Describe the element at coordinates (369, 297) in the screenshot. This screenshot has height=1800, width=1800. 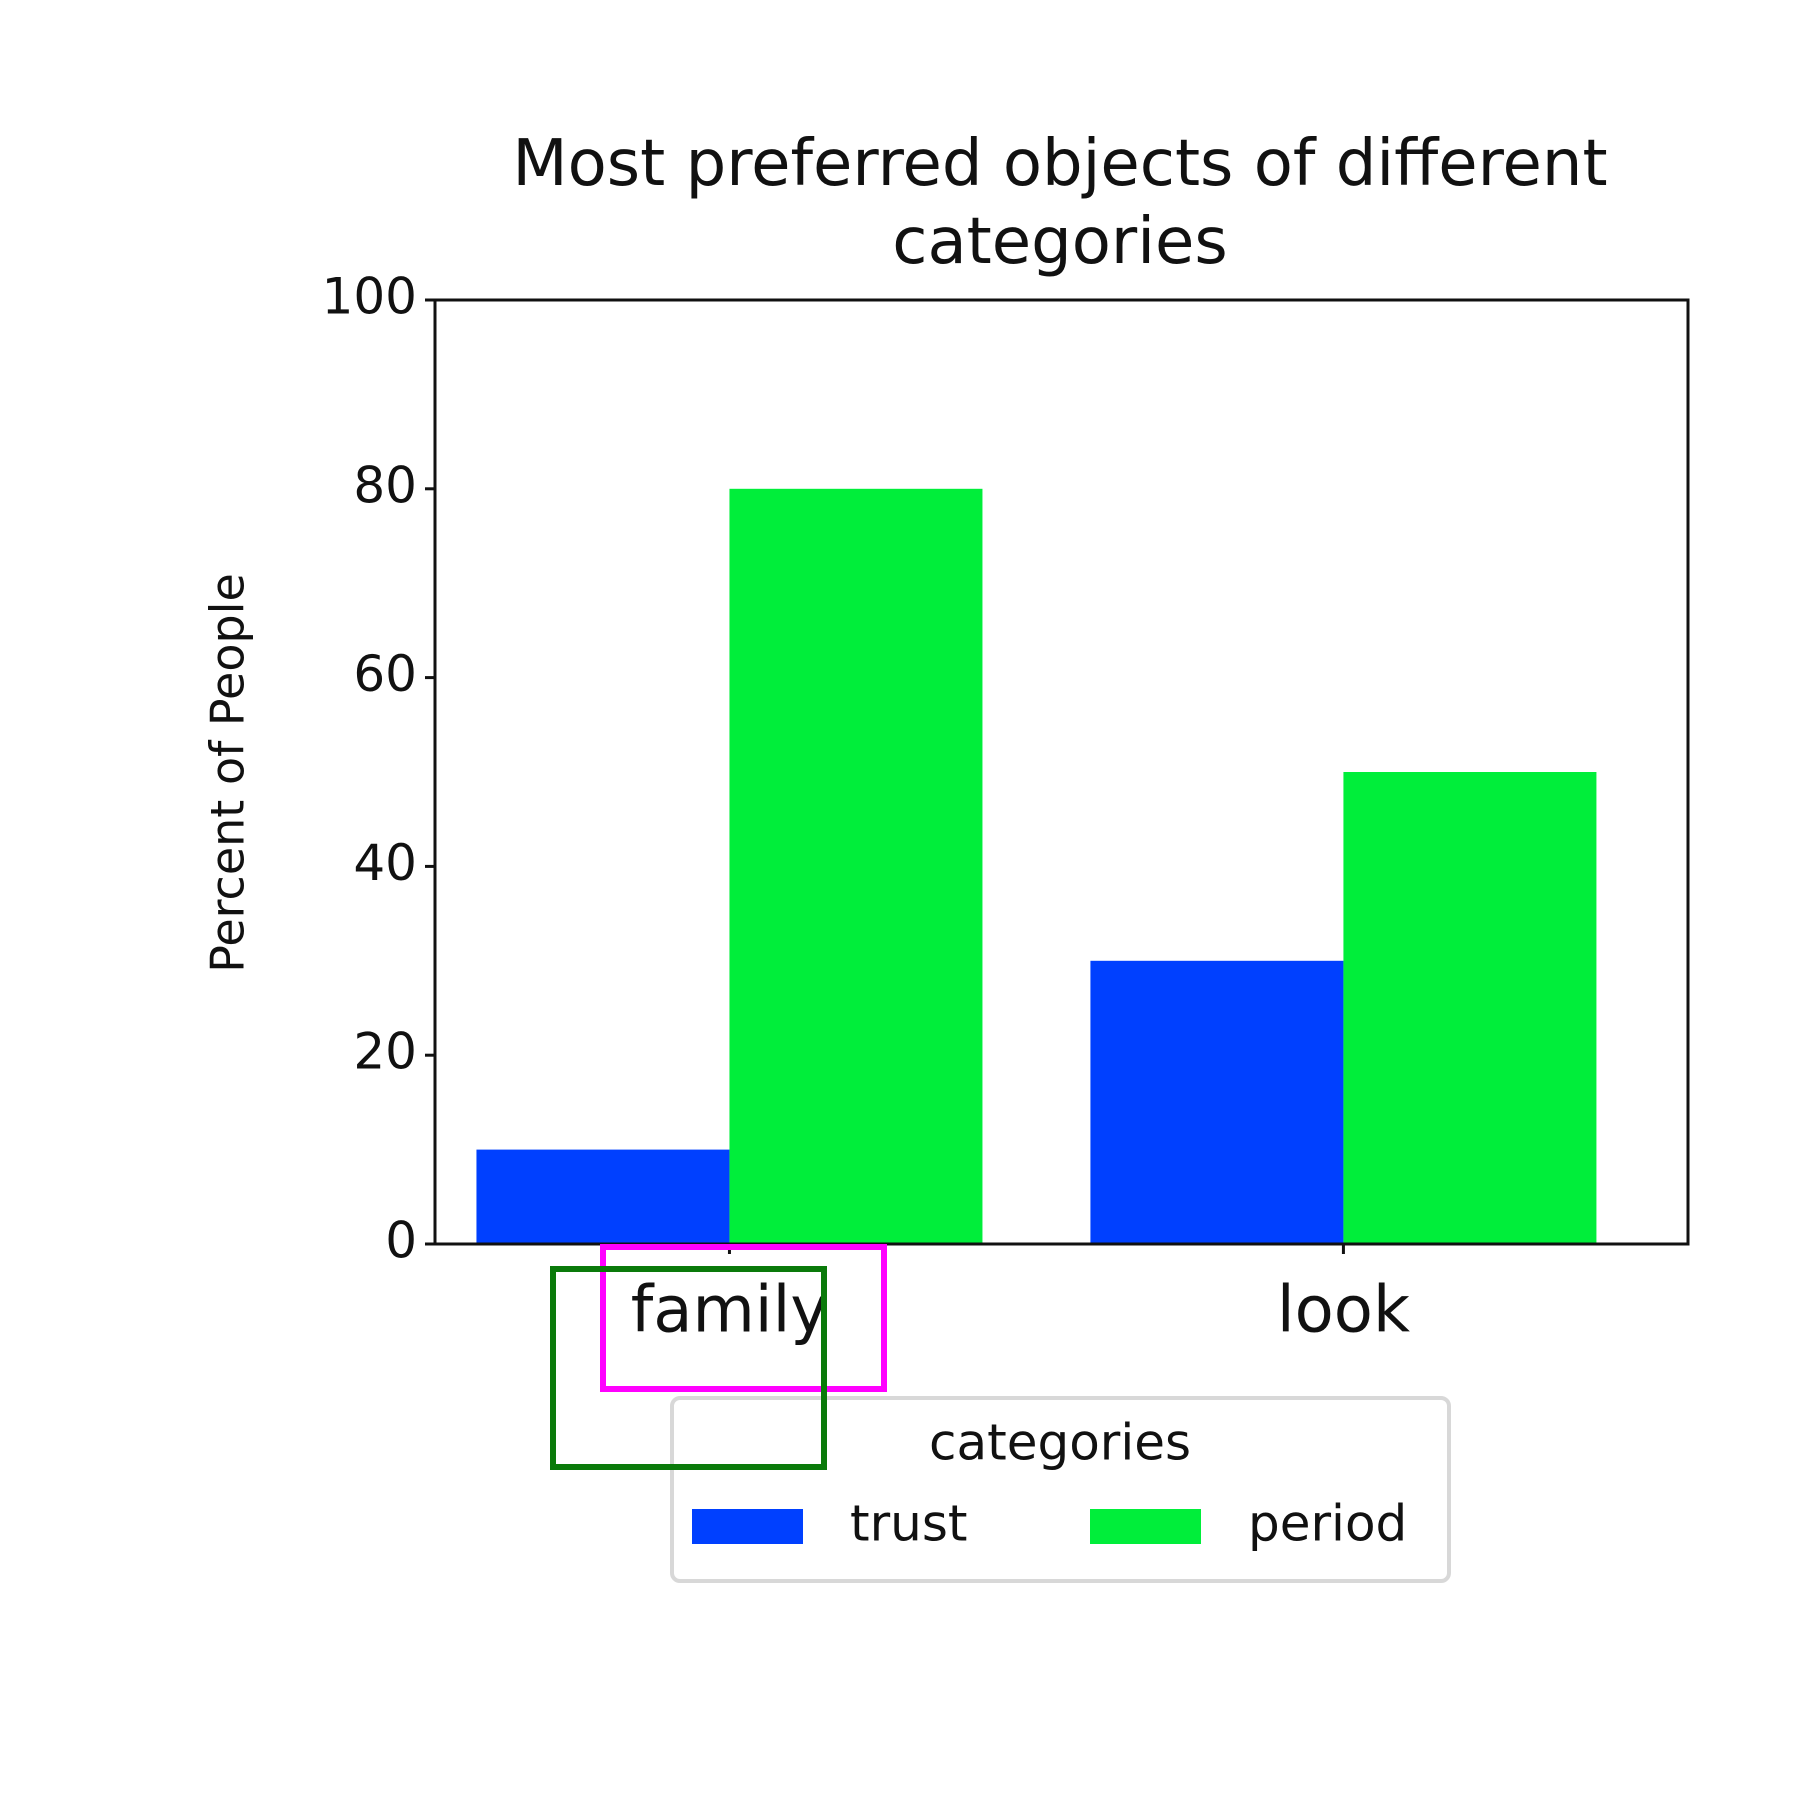
I see `y-tick-label: 100` at that location.